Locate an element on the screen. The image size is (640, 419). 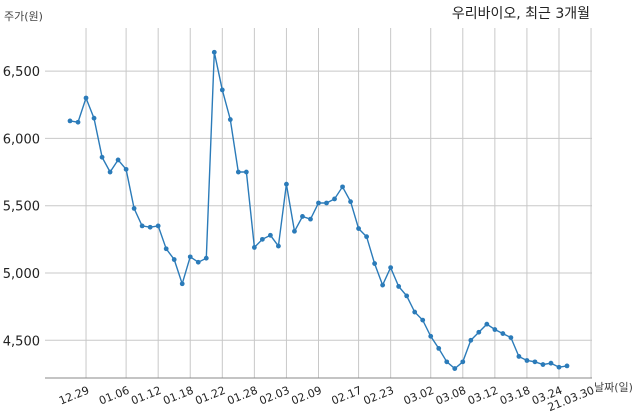
y-tick-label: 4,500 is located at coordinates (21, 341).